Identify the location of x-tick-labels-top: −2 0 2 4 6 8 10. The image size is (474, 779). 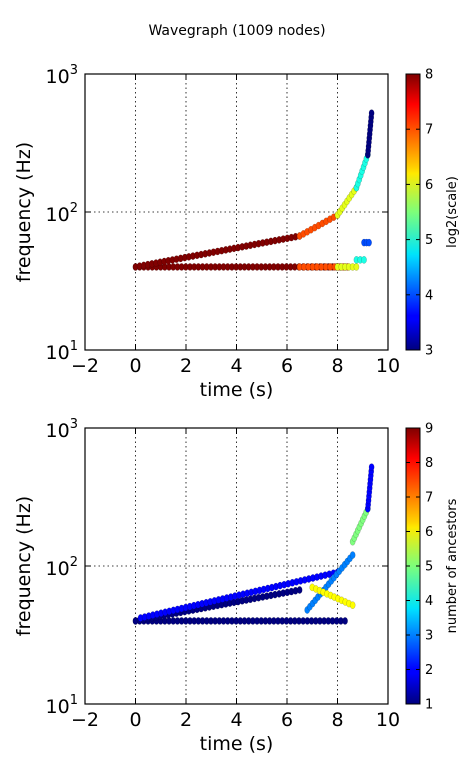
(235, 366).